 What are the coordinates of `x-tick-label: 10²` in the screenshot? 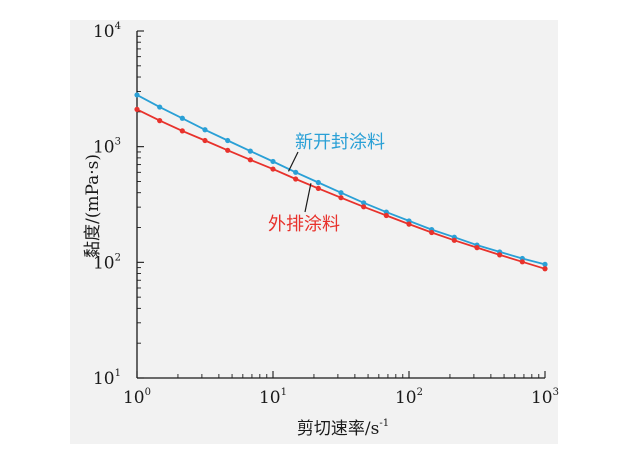 It's located at (409, 397).